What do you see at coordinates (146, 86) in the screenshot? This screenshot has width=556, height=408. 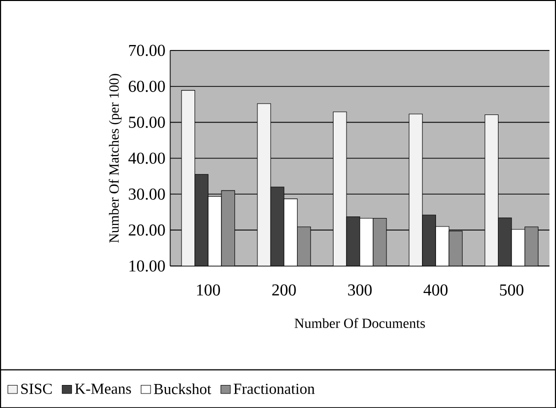 I see `y-tick-label: 60.00` at bounding box center [146, 86].